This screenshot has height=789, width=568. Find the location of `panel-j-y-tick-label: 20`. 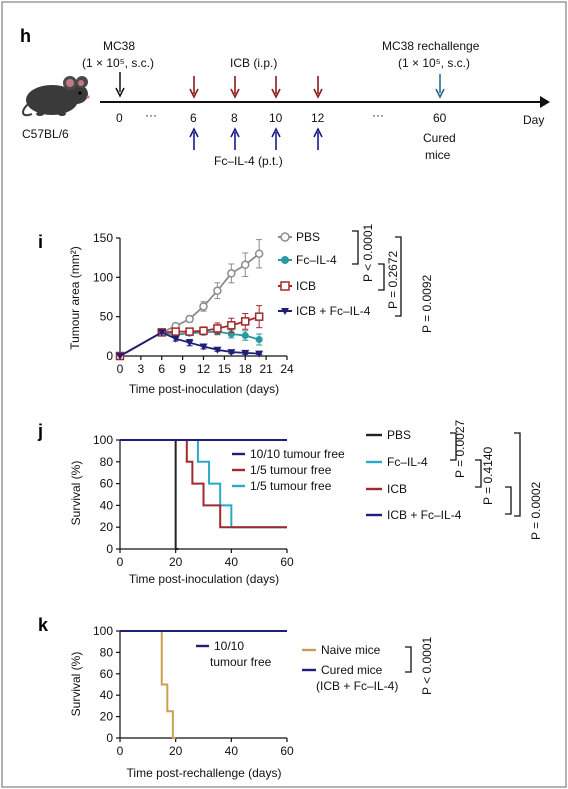

panel-j-y-tick-label: 20 is located at coordinates (107, 527).